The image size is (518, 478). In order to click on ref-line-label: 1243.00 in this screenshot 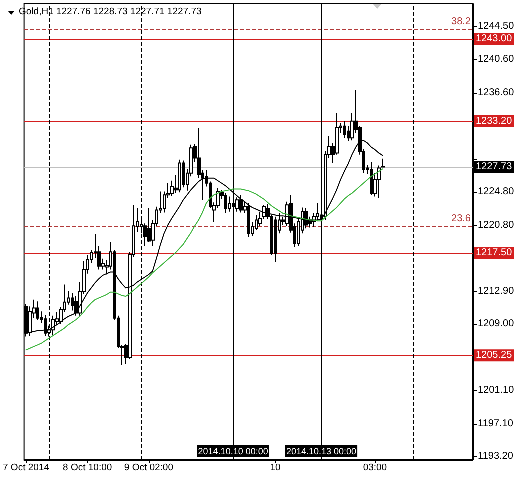, I will do `click(494, 39)`.